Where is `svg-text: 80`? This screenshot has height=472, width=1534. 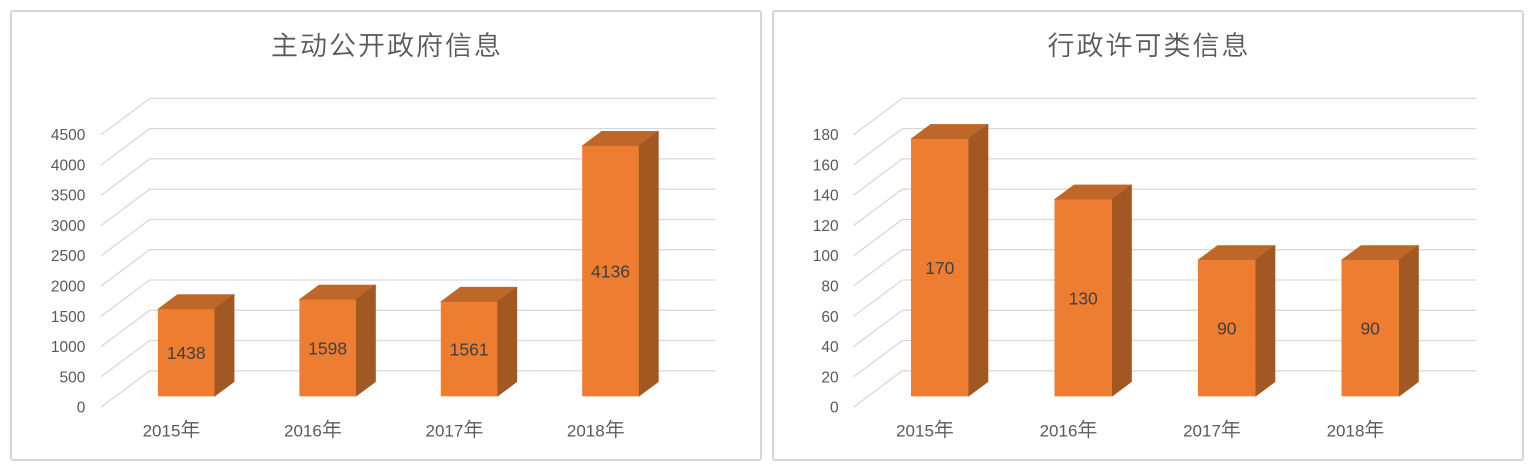 svg-text: 80 is located at coordinates (830, 287).